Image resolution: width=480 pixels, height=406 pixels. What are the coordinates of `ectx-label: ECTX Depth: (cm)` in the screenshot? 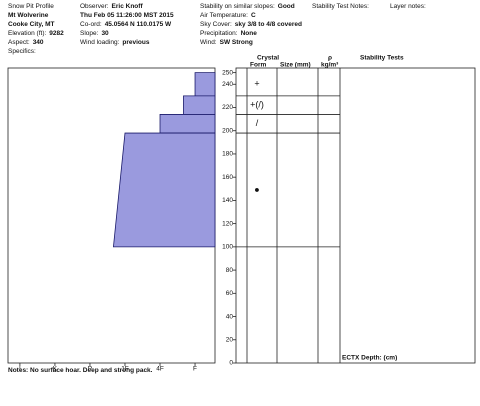 It's located at (369, 358).